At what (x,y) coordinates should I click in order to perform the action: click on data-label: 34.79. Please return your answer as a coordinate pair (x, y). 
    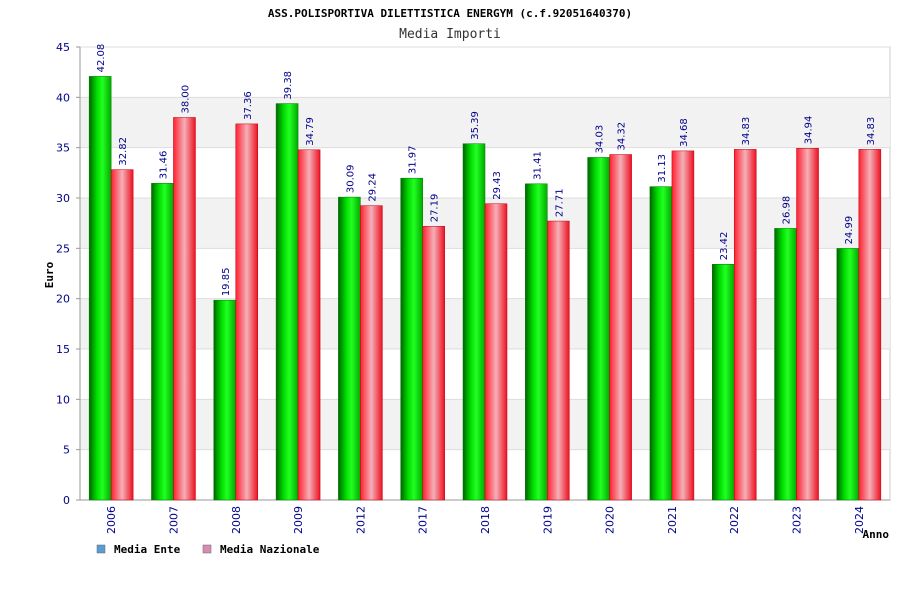
    Looking at the image, I should click on (310, 131).